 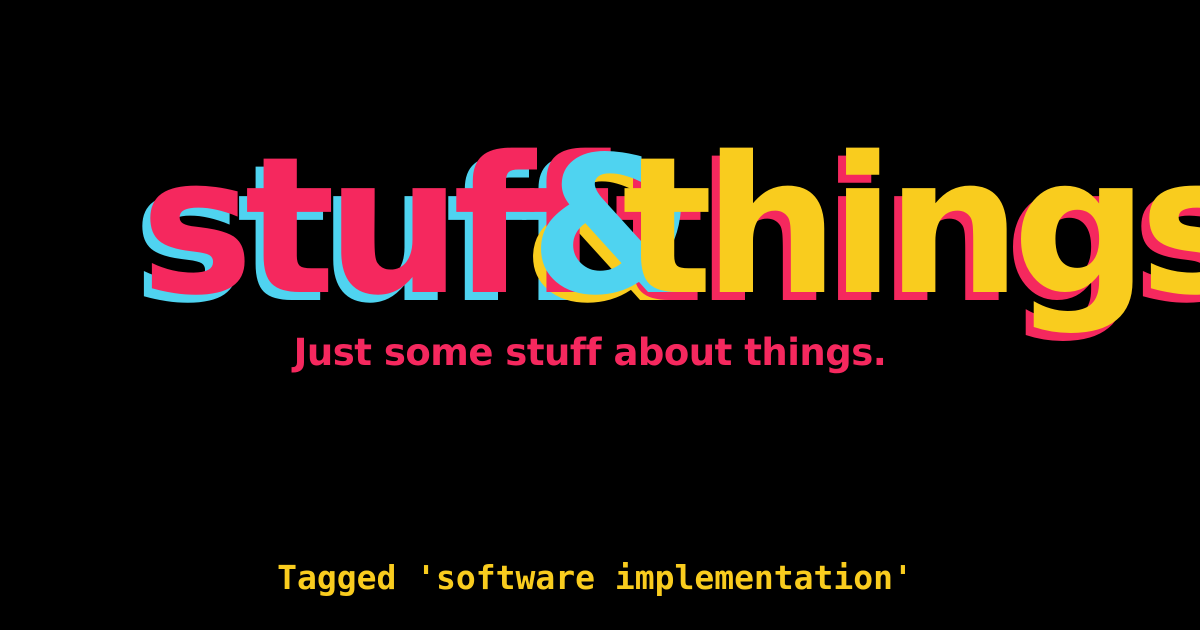 I want to click on site-tagline: Just some stuff about things., so click(x=590, y=352).